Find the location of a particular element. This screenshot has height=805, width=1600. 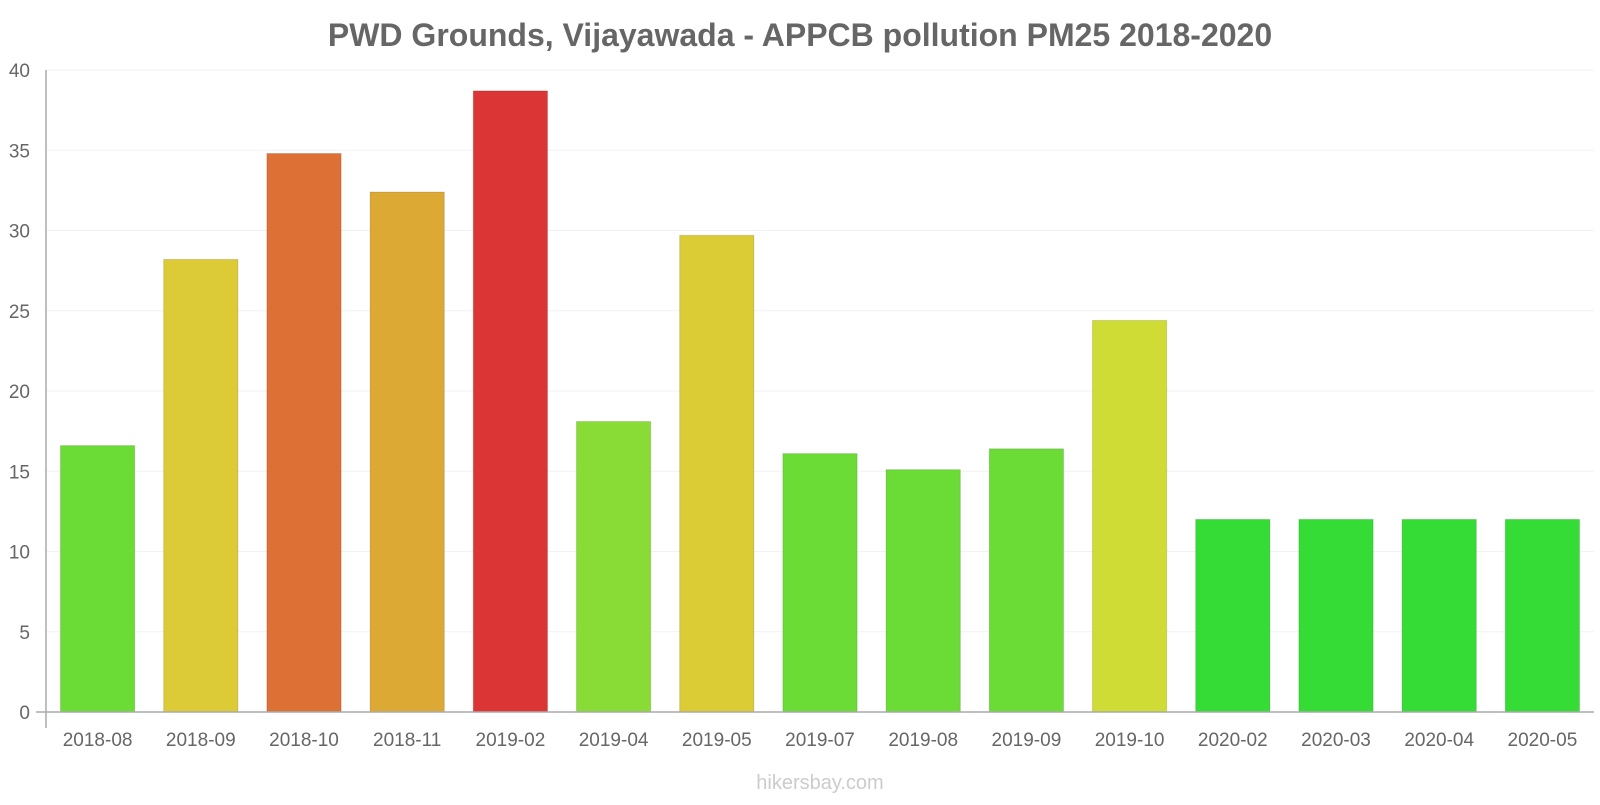

y-tick-label: 5 is located at coordinates (24, 633).